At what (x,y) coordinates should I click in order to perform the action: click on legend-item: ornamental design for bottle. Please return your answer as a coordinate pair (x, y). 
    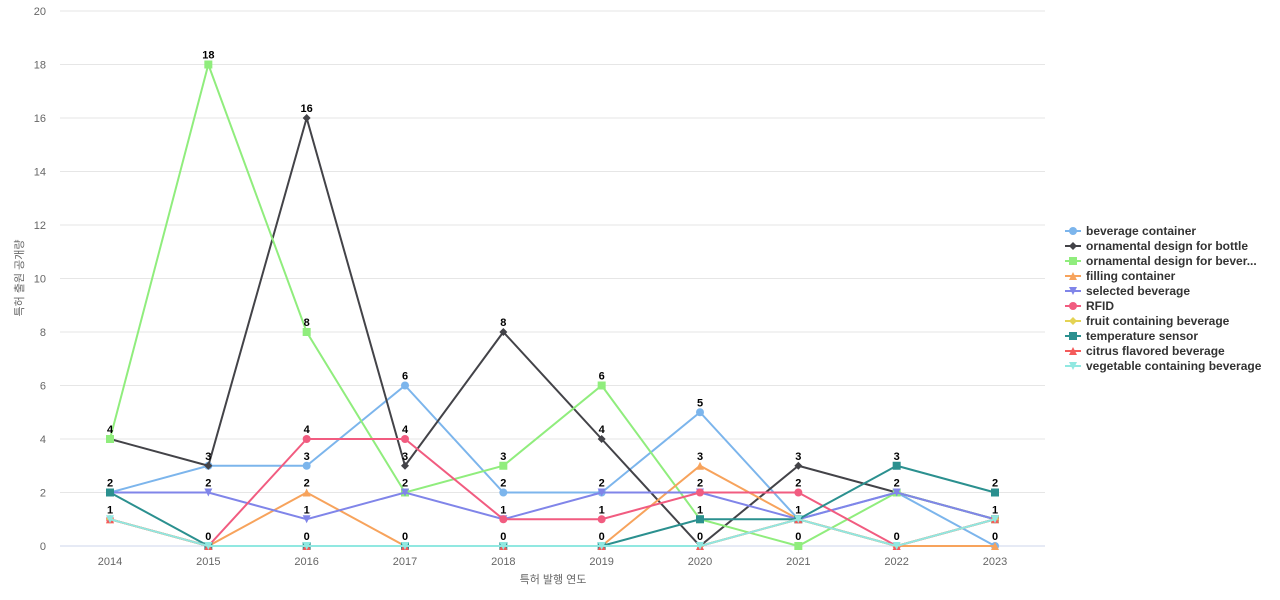
    Looking at the image, I should click on (1156, 246).